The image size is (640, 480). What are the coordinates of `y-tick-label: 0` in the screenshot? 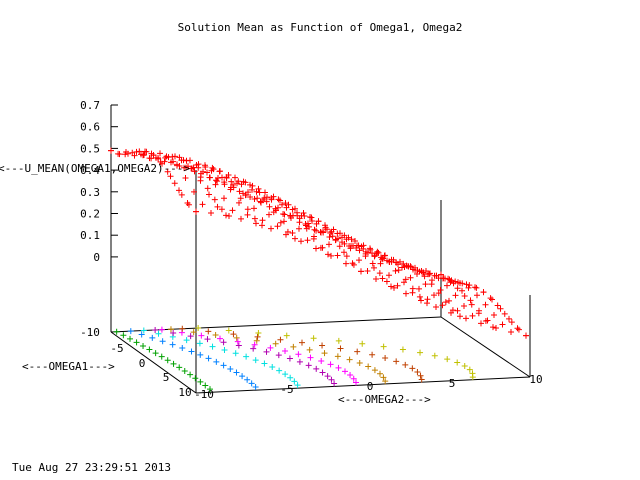 It's located at (142, 363).